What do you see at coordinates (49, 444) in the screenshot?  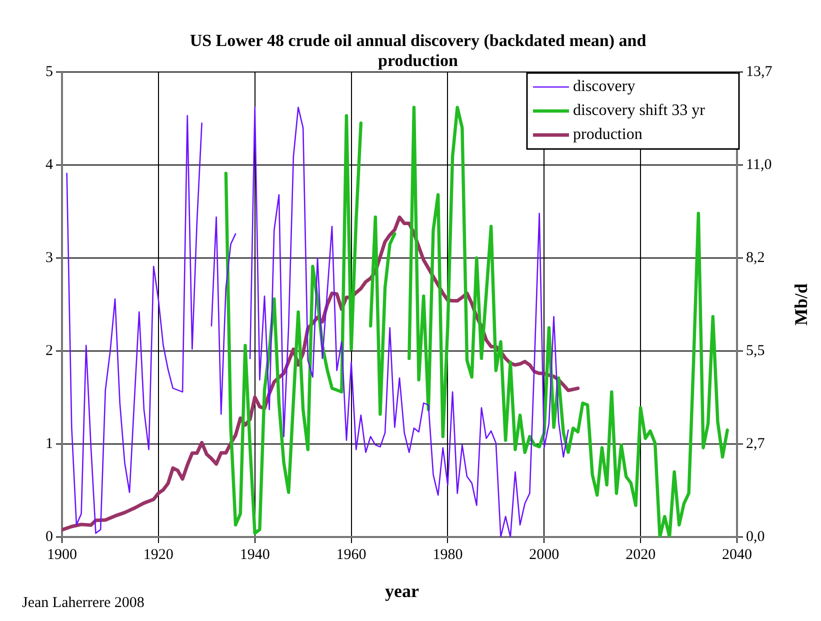 I see `y-tick-label: 1` at bounding box center [49, 444].